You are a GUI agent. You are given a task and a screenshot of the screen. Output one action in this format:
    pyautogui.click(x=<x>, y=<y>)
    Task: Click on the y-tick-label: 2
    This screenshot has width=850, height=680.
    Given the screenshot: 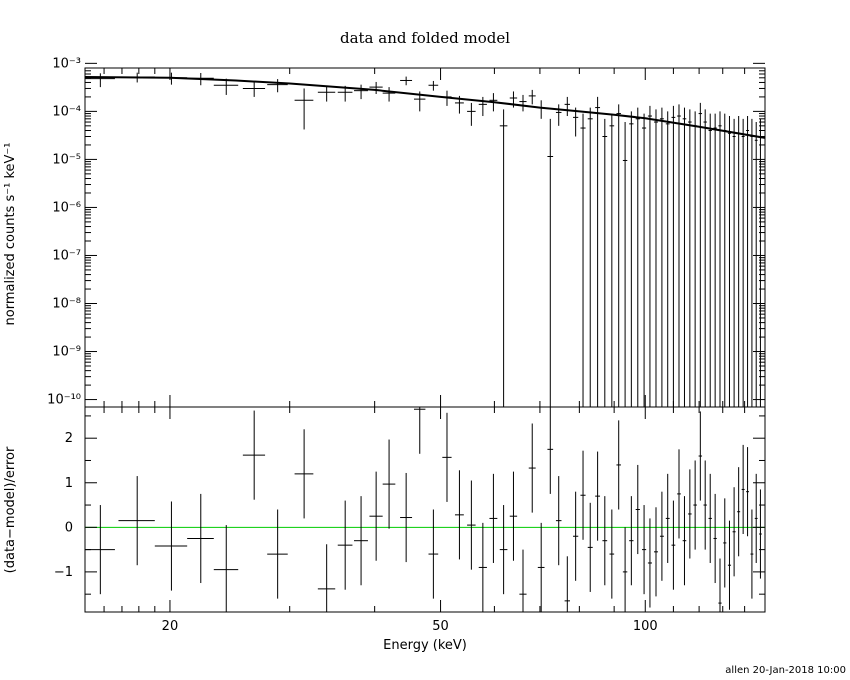 What is the action you would take?
    pyautogui.click(x=69, y=438)
    